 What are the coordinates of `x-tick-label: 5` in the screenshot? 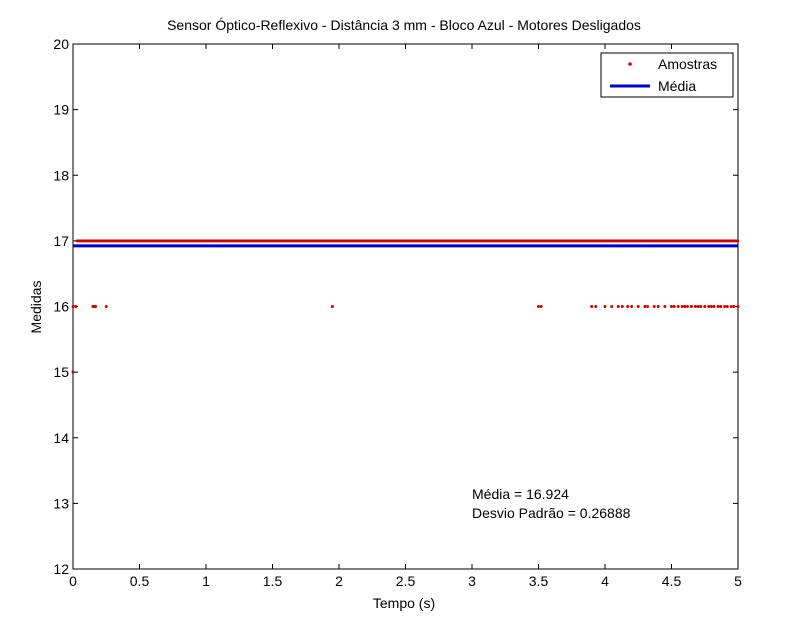 It's located at (738, 581).